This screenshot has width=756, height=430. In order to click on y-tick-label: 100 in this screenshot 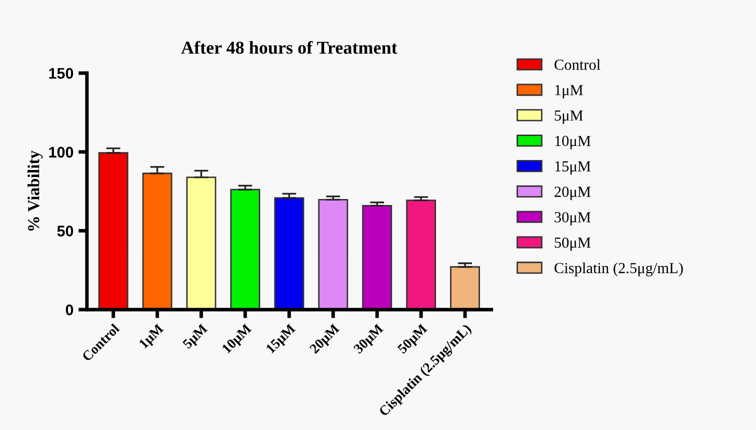, I will do `click(61, 152)`.